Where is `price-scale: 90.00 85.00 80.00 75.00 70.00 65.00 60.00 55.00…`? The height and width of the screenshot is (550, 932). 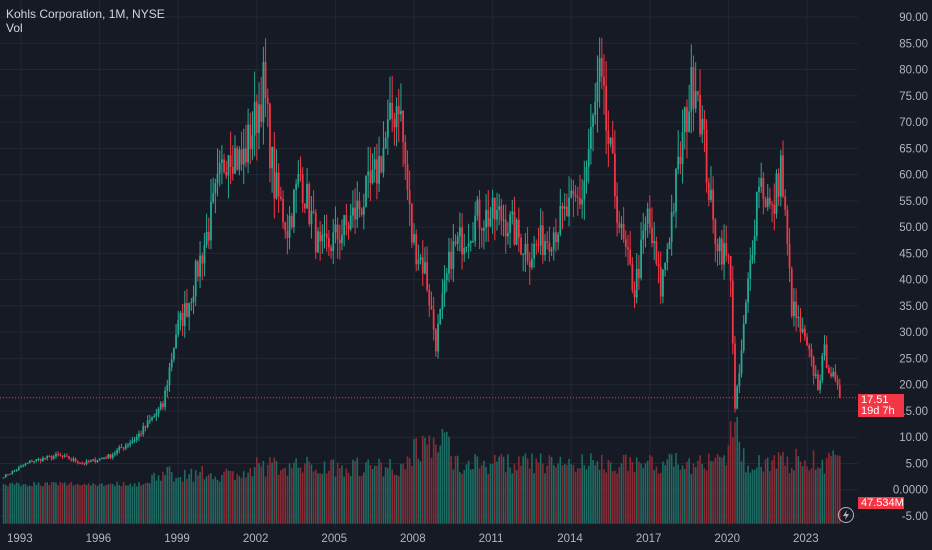 price-scale: 90.00 85.00 80.00 75.00 70.00 65.00 60.00 55.00… is located at coordinates (895, 263).